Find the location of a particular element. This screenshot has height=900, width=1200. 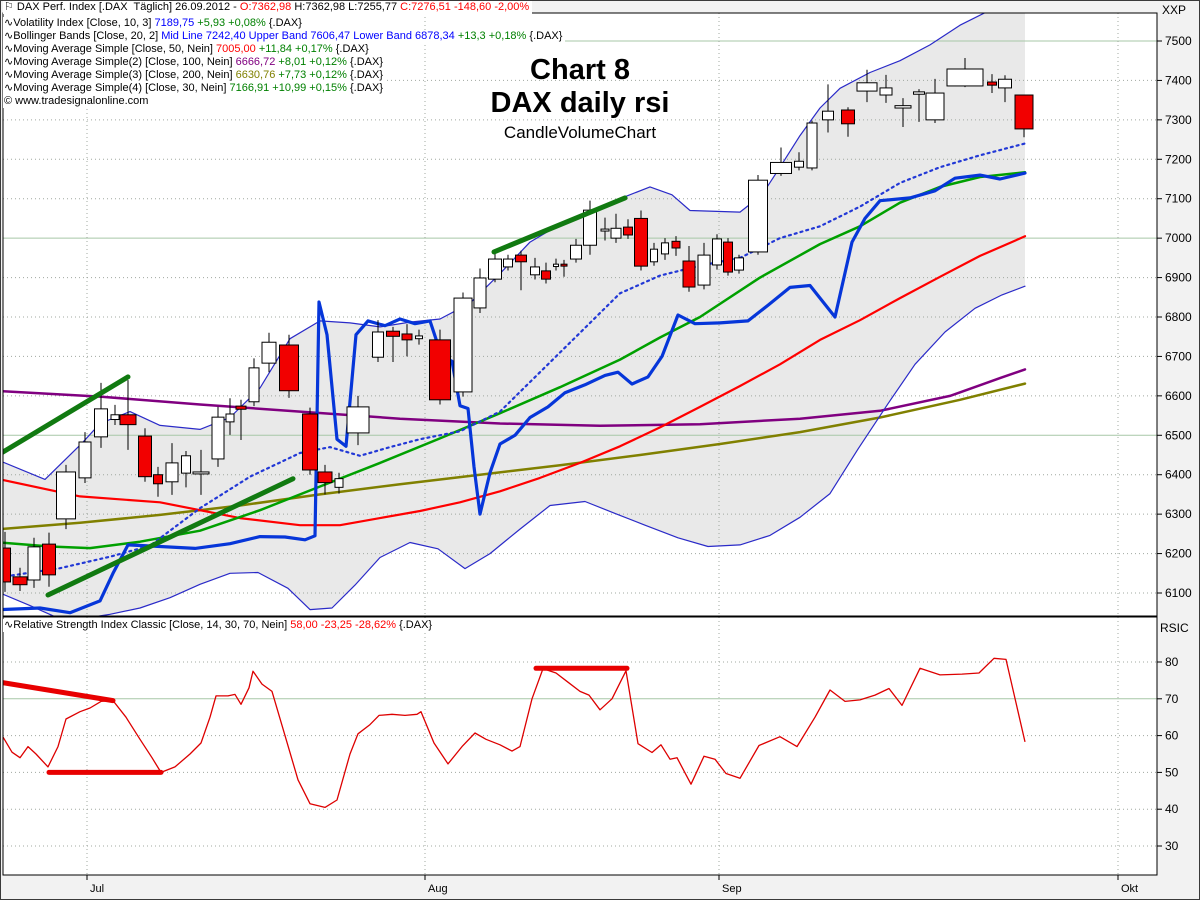

ma-30-icon: ∿ is located at coordinates (9, 88).